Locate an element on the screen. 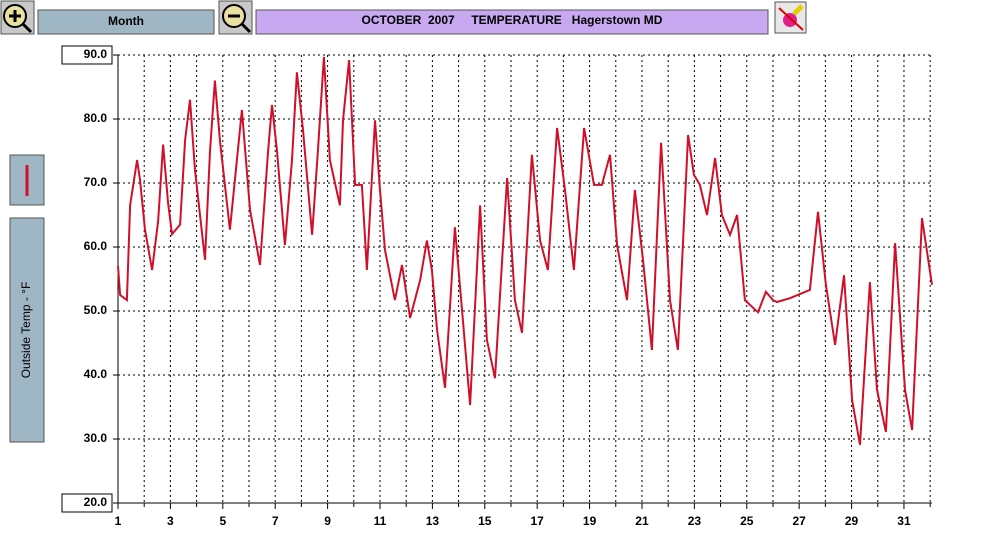 This screenshot has height=535, width=998. period-button is located at coordinates (126, 22).